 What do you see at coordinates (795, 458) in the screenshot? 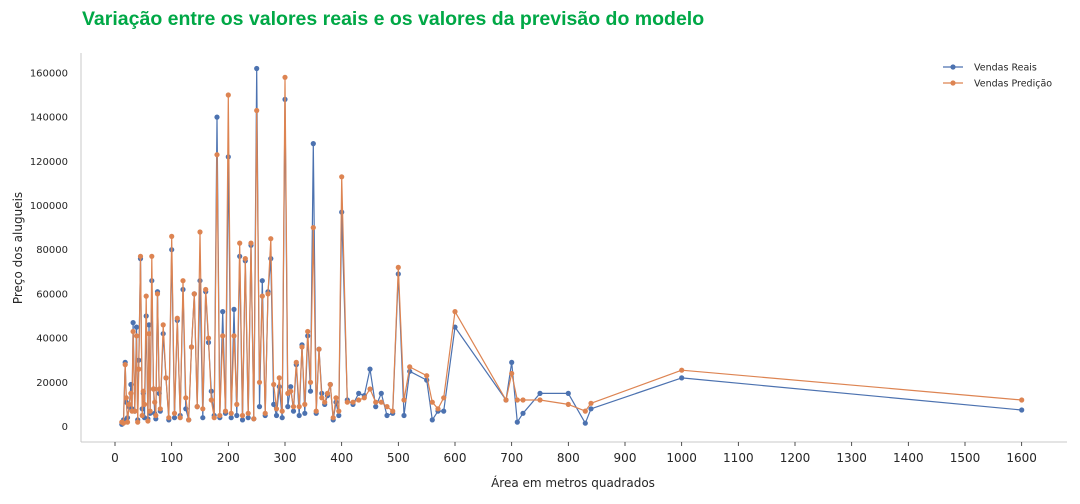
I see `x-tick-label: 1200` at bounding box center [795, 458].